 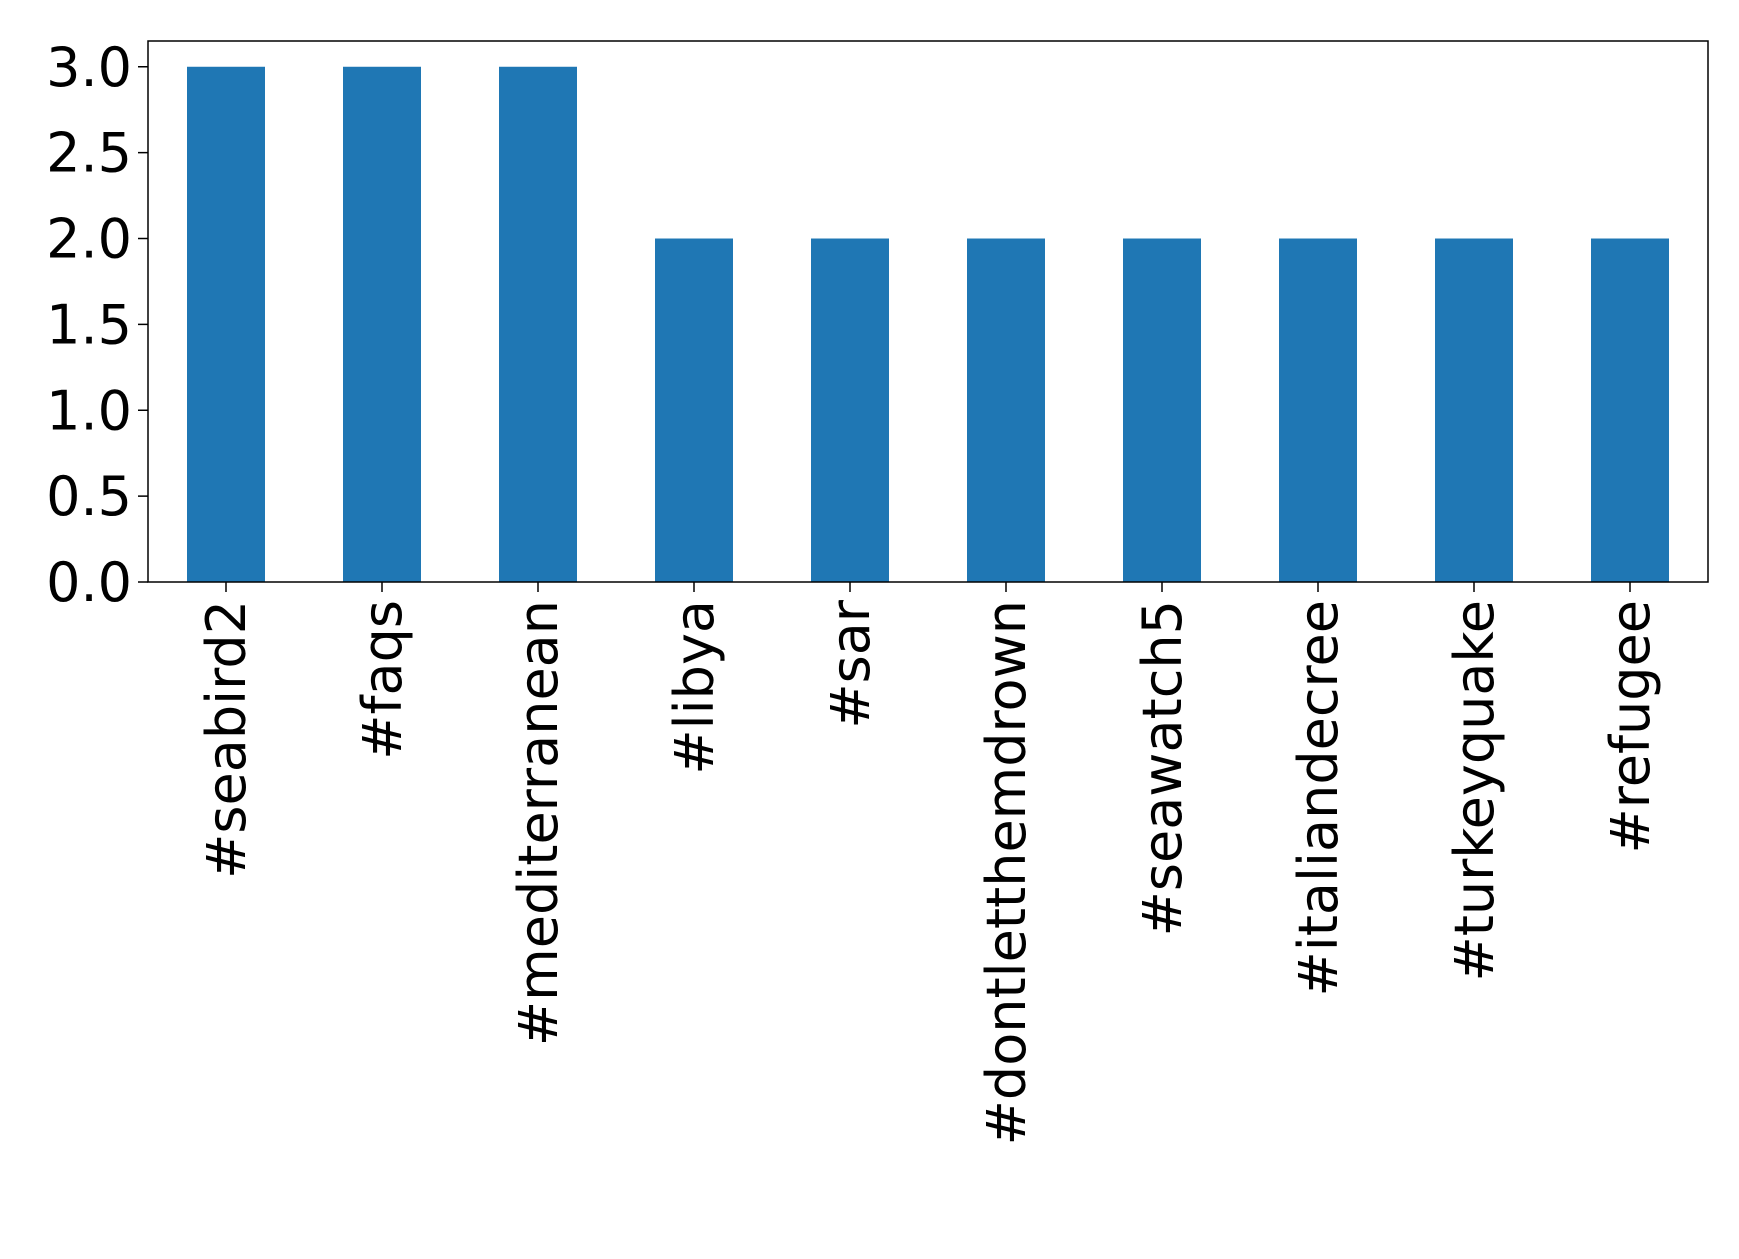 What do you see at coordinates (89, 410) in the screenshot?
I see `y-tick-label: 1.0` at bounding box center [89, 410].